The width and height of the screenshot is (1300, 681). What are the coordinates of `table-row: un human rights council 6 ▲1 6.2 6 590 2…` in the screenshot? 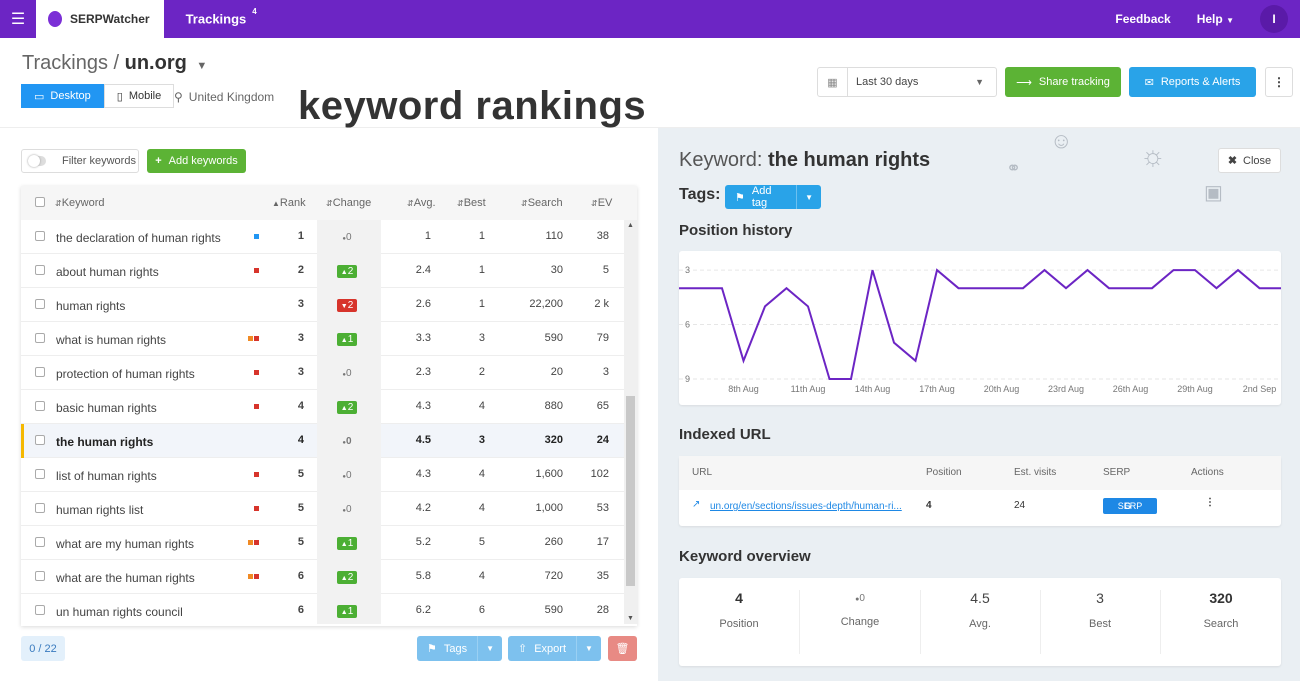 It's located at (322, 609).